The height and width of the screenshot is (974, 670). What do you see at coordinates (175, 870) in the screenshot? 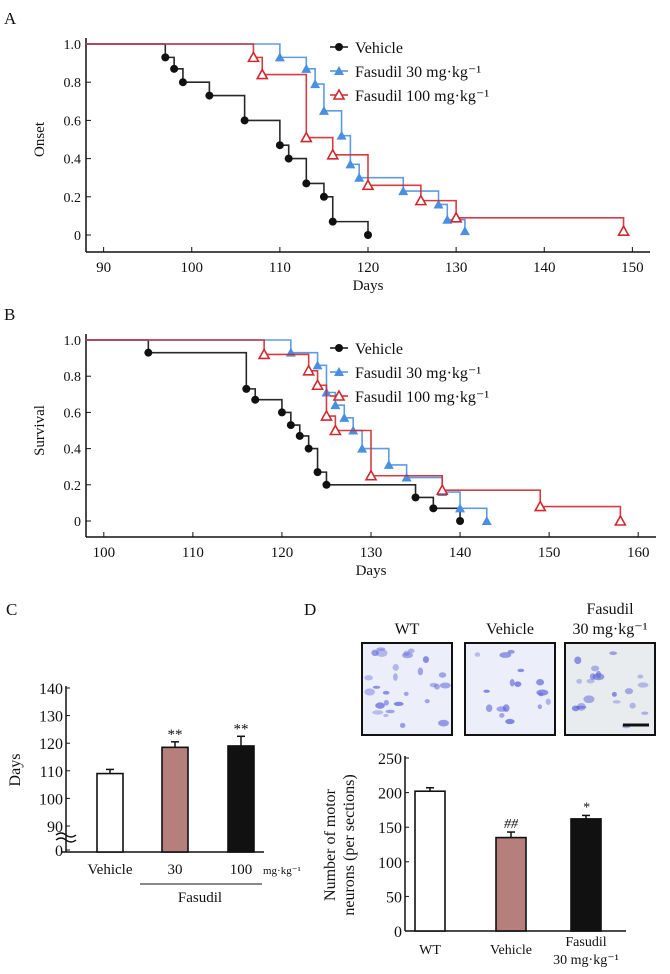
I see `category-label: 30` at bounding box center [175, 870].